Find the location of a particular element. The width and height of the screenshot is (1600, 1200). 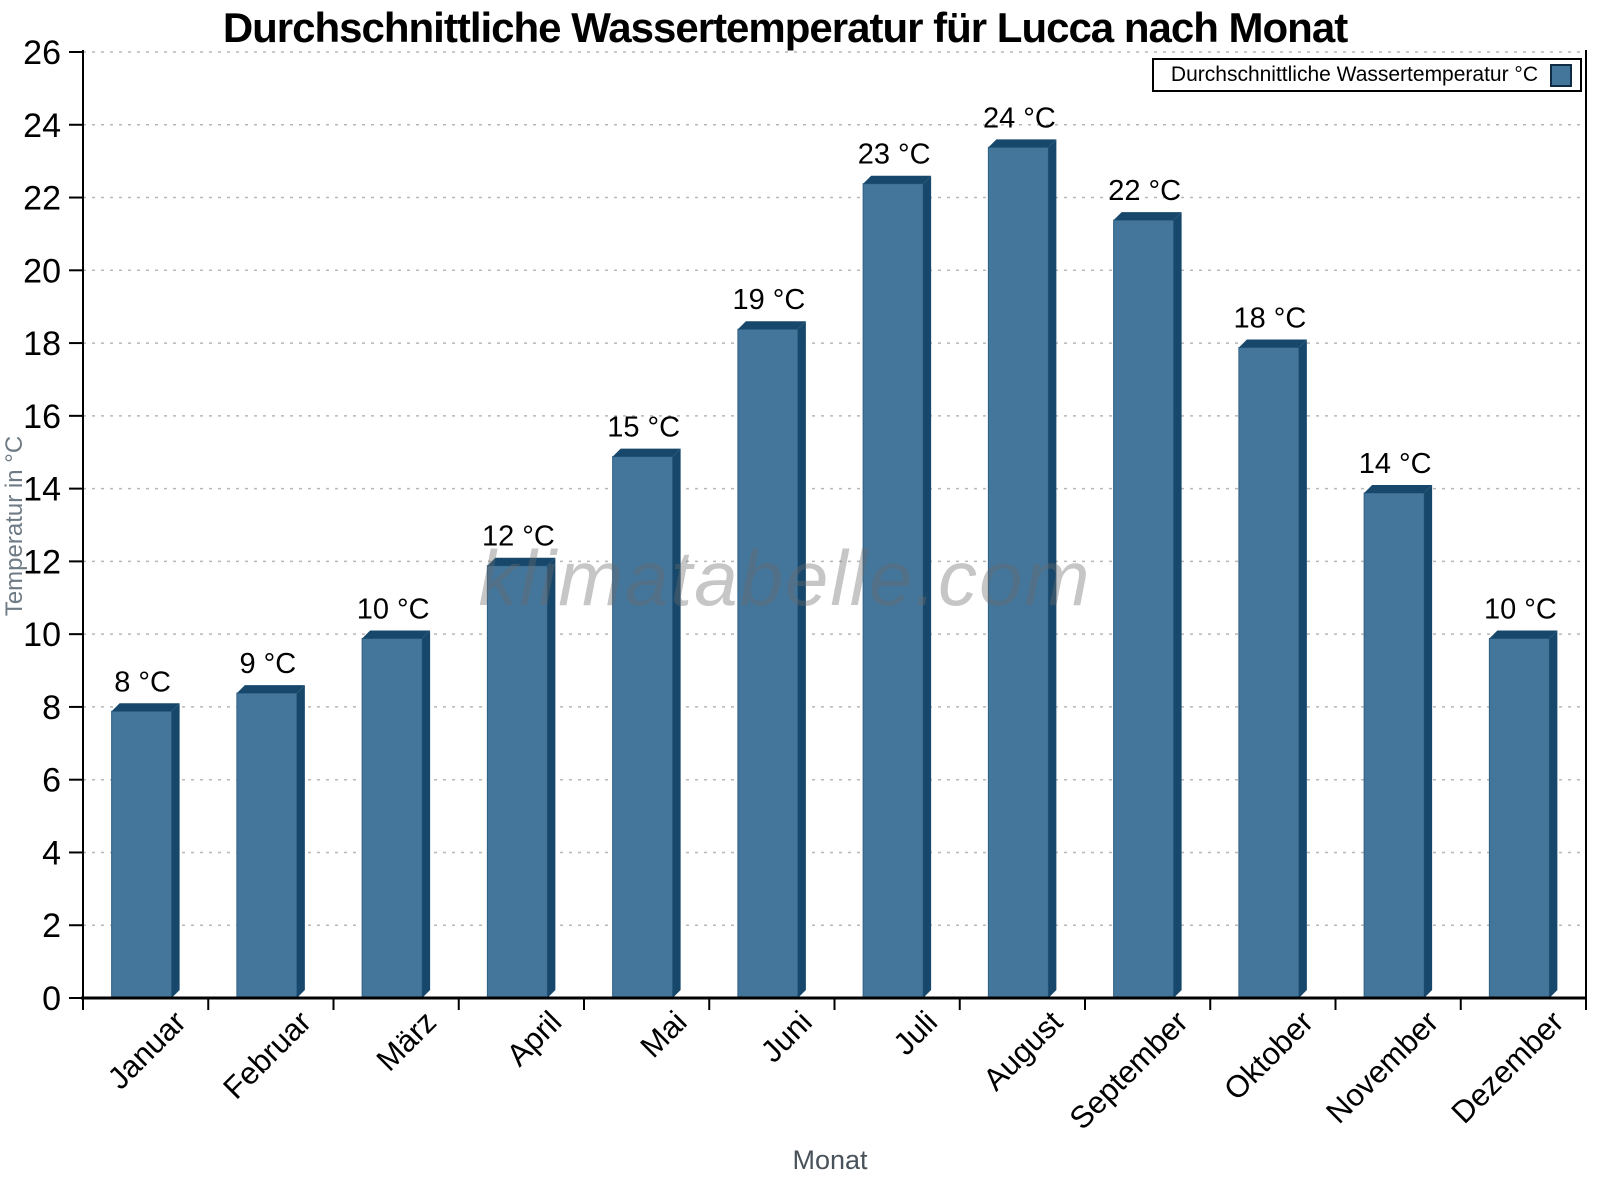

x-axis-month-label: Mai is located at coordinates (664, 1034).